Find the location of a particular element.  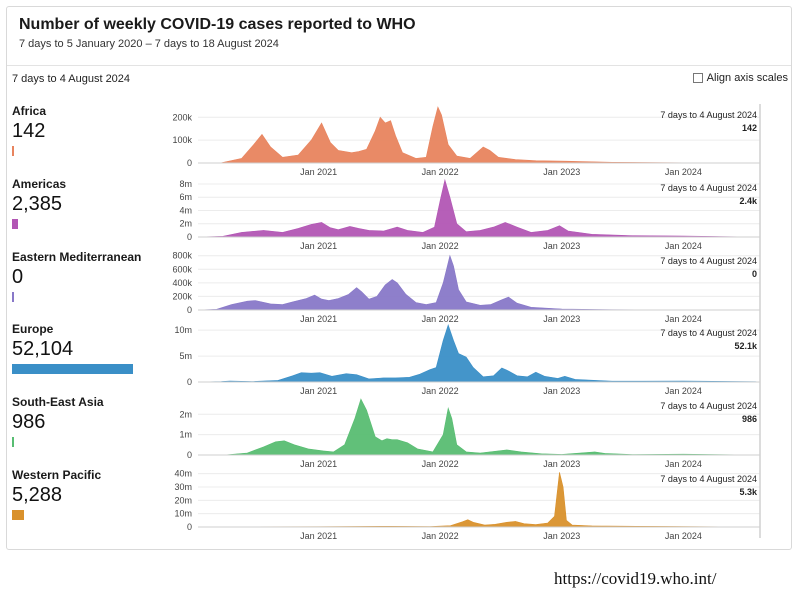

tooltip-value: 52.1k is located at coordinates (746, 346).